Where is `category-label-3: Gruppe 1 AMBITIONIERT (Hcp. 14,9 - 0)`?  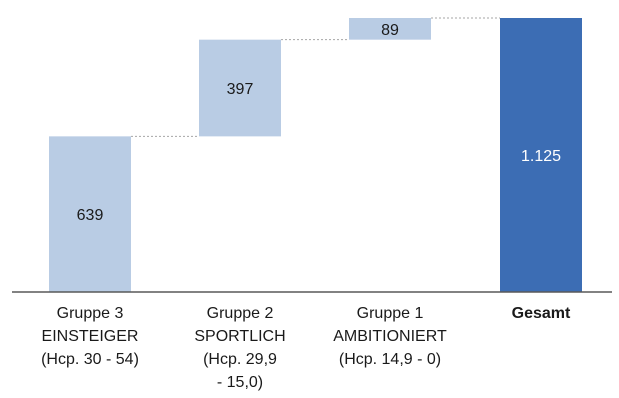 category-label-3: Gruppe 1 AMBITIONIERT (Hcp. 14,9 - 0) is located at coordinates (390, 336).